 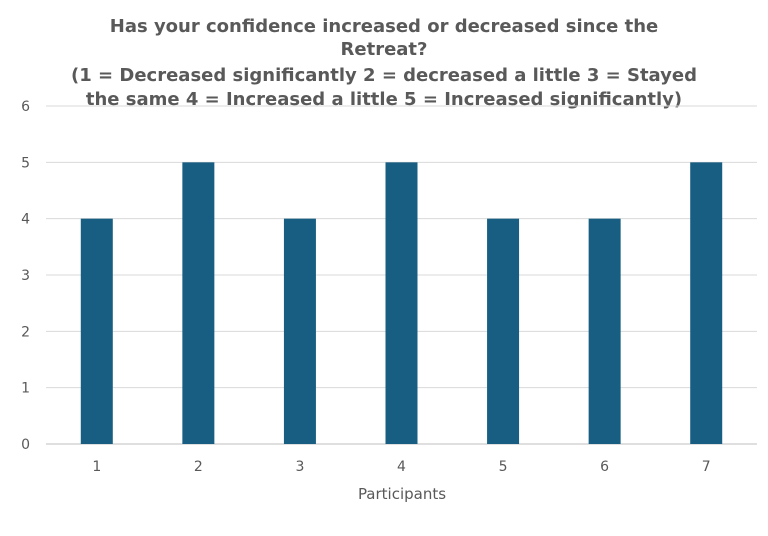 What do you see at coordinates (198, 467) in the screenshot?
I see `x-tick-label: 2` at bounding box center [198, 467].